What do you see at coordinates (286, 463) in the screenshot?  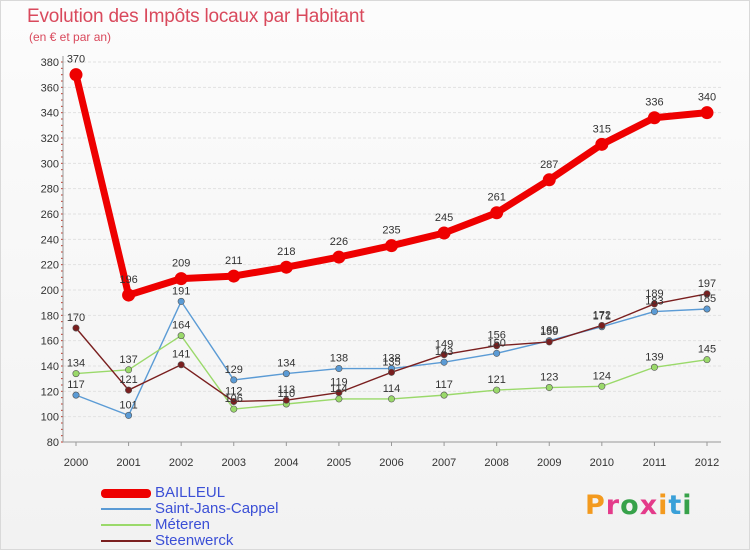 I see `x-tick-label: 2004` at bounding box center [286, 463].